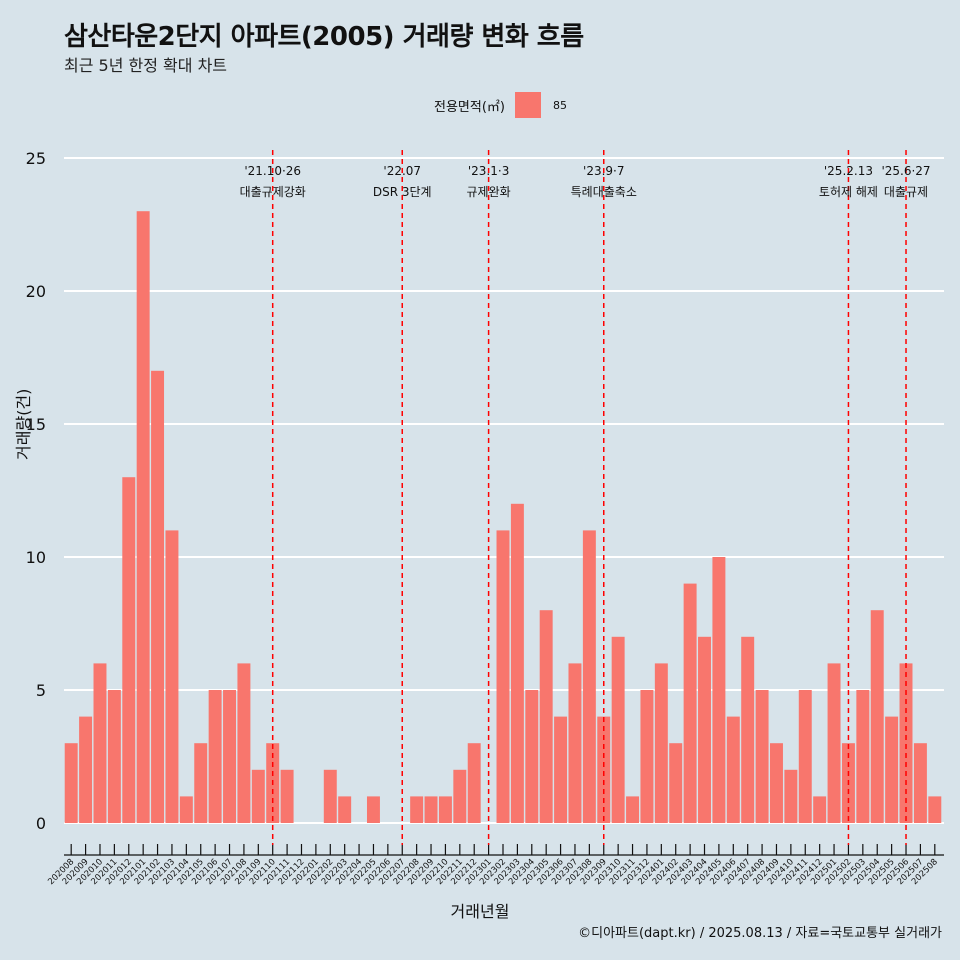 This screenshot has width=960, height=960. I want to click on event-date: '22.07, so click(402, 171).